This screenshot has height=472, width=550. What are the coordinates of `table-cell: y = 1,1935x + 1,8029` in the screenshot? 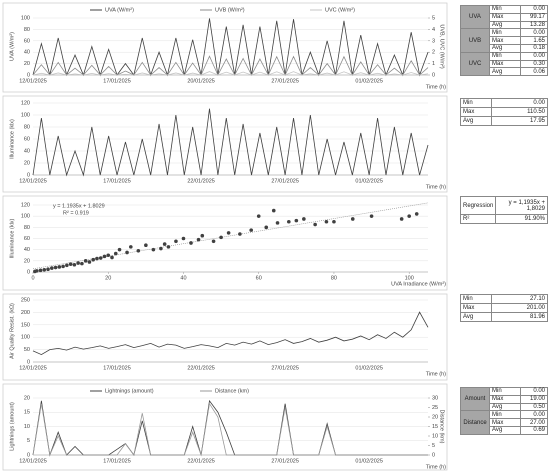 It's located at (521, 205).